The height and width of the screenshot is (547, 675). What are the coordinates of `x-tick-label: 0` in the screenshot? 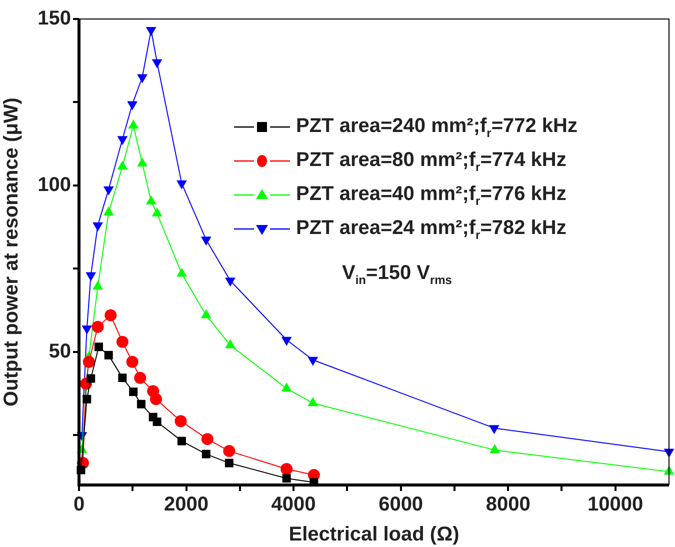 It's located at (79, 505).